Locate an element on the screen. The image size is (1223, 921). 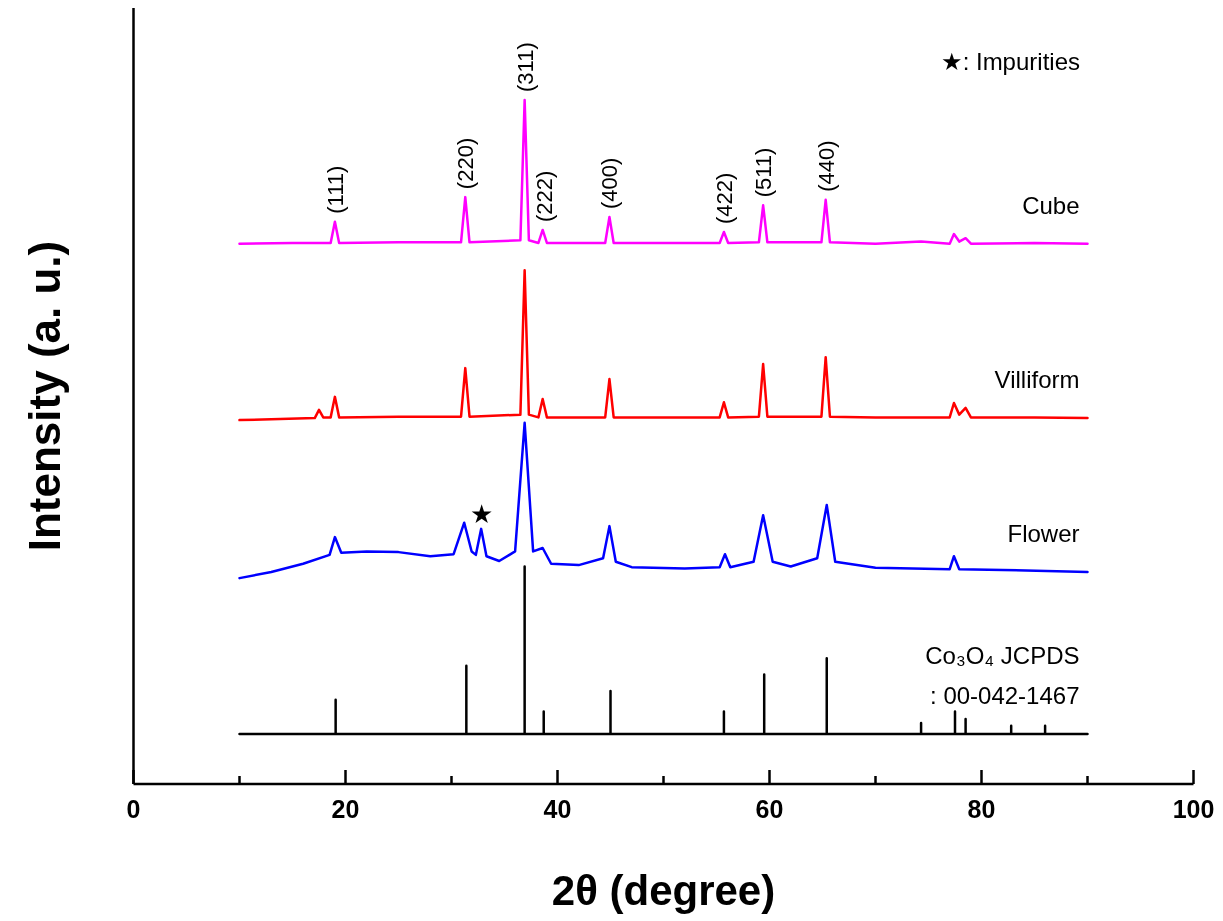
annotation: (220) is located at coordinates (466, 163).